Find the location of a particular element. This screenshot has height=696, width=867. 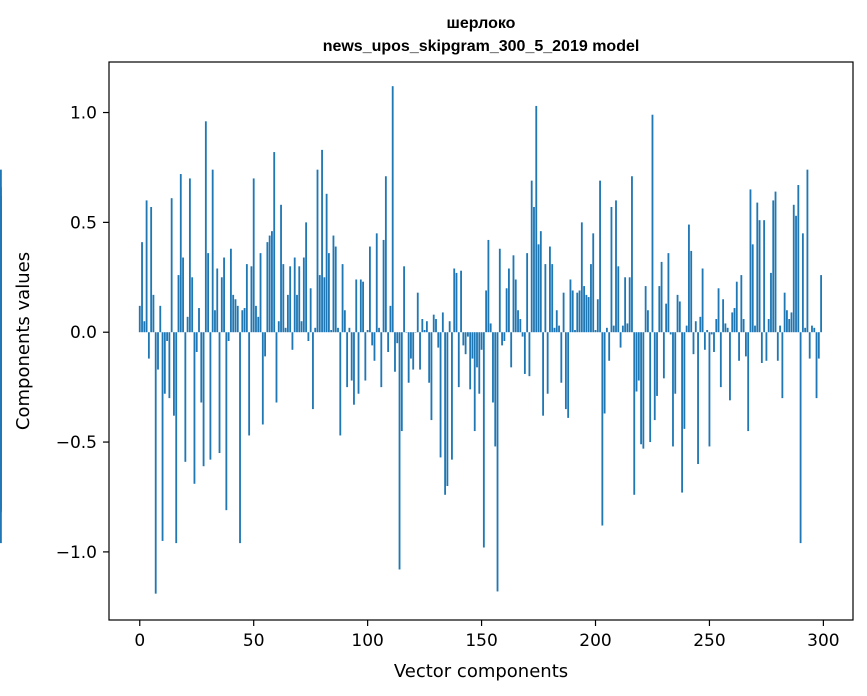

x-tick-label: 50 is located at coordinates (254, 641).